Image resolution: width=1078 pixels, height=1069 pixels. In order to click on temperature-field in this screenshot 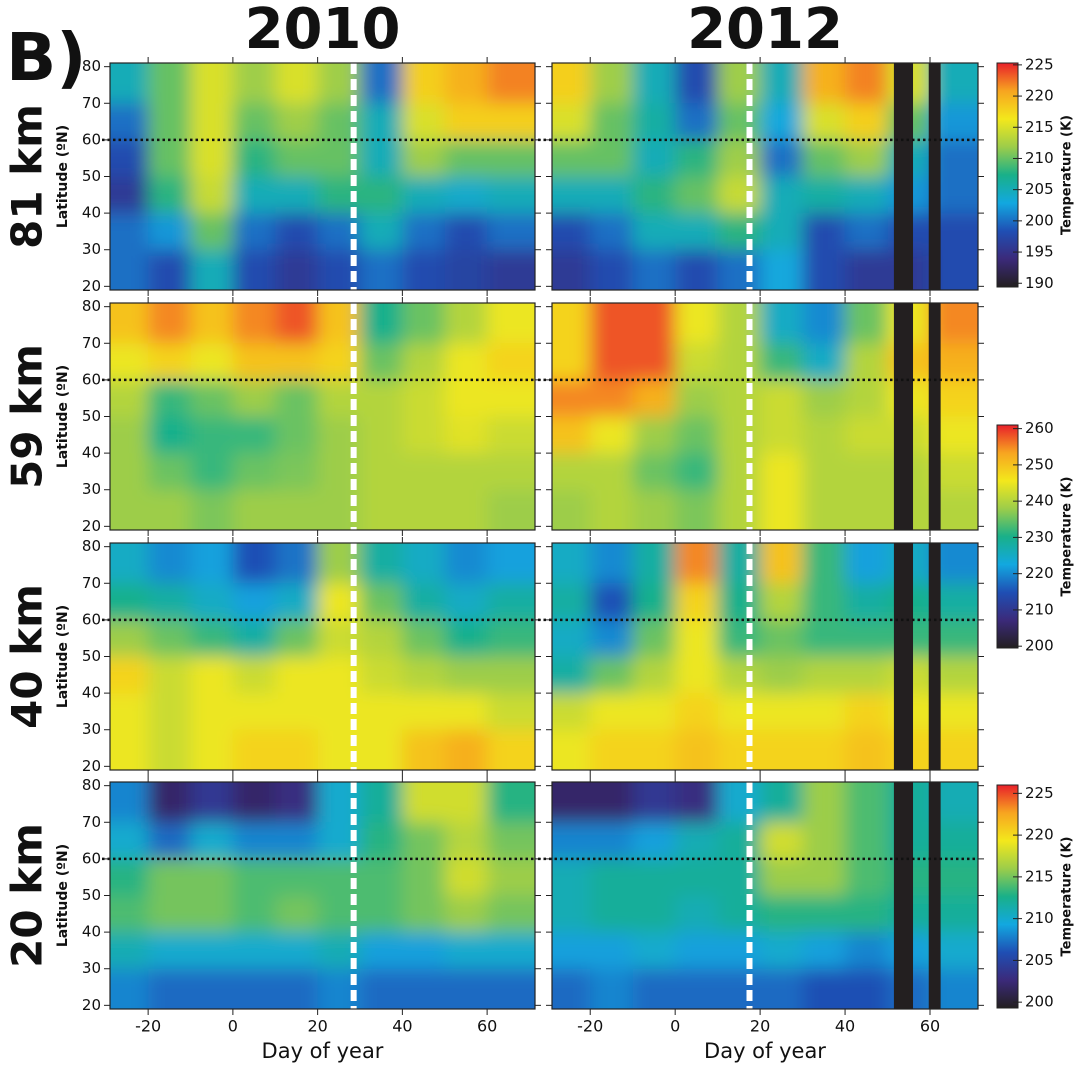, I will do `click(765, 895)`.